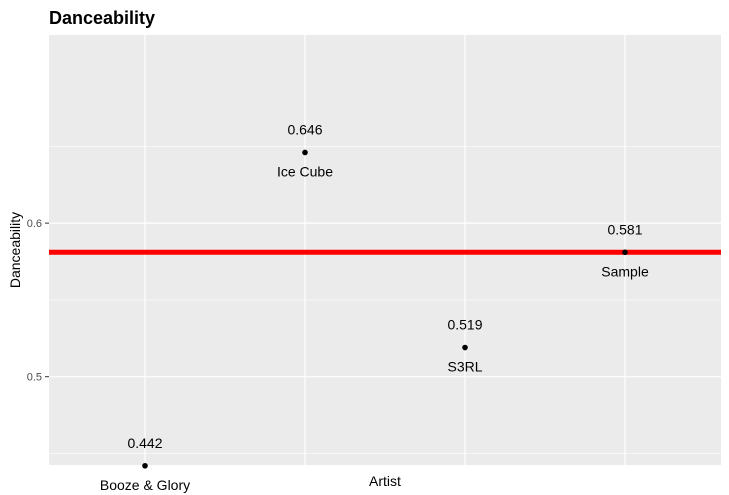  Describe the element at coordinates (385, 481) in the screenshot. I see `x-axis-title: Artist` at that location.